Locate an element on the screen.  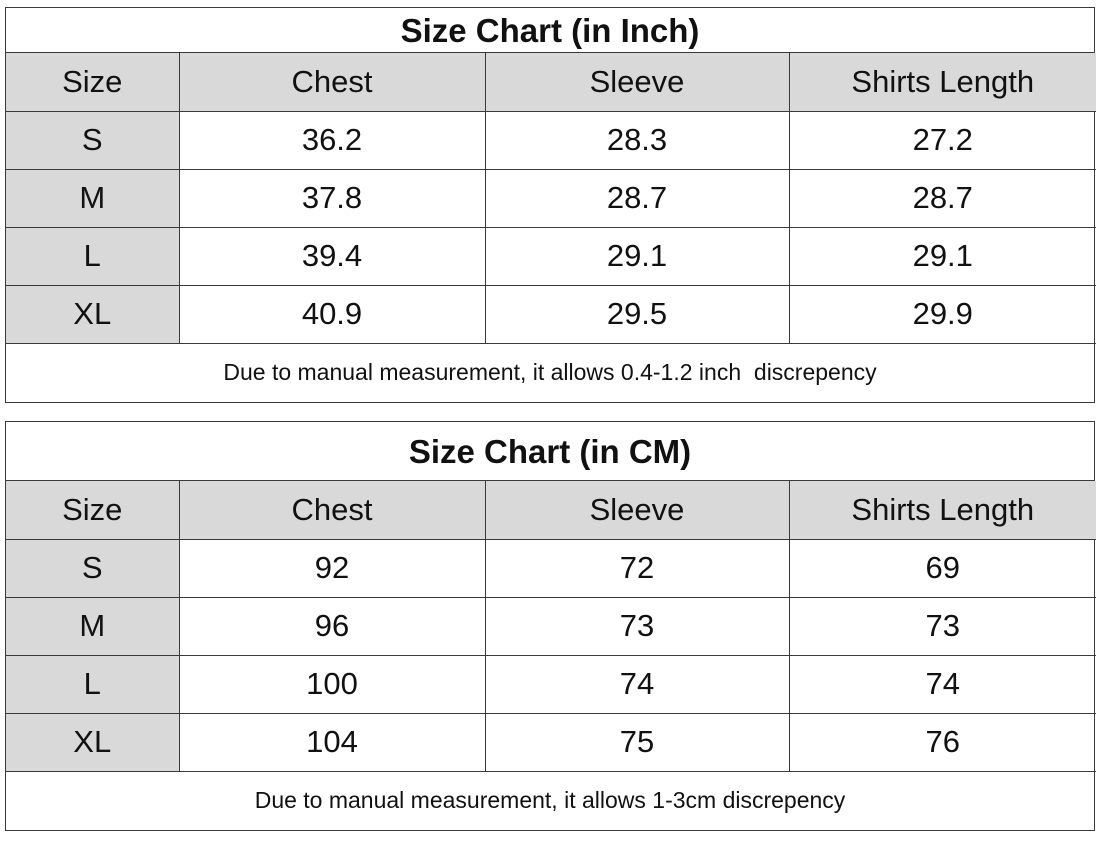
sleeve-cell: 74 is located at coordinates (637, 684).